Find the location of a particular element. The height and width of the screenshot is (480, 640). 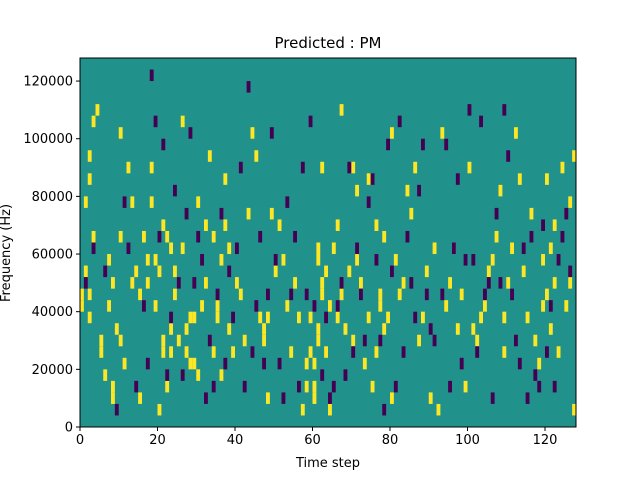

y-tick-label: 0 is located at coordinates (69, 428).